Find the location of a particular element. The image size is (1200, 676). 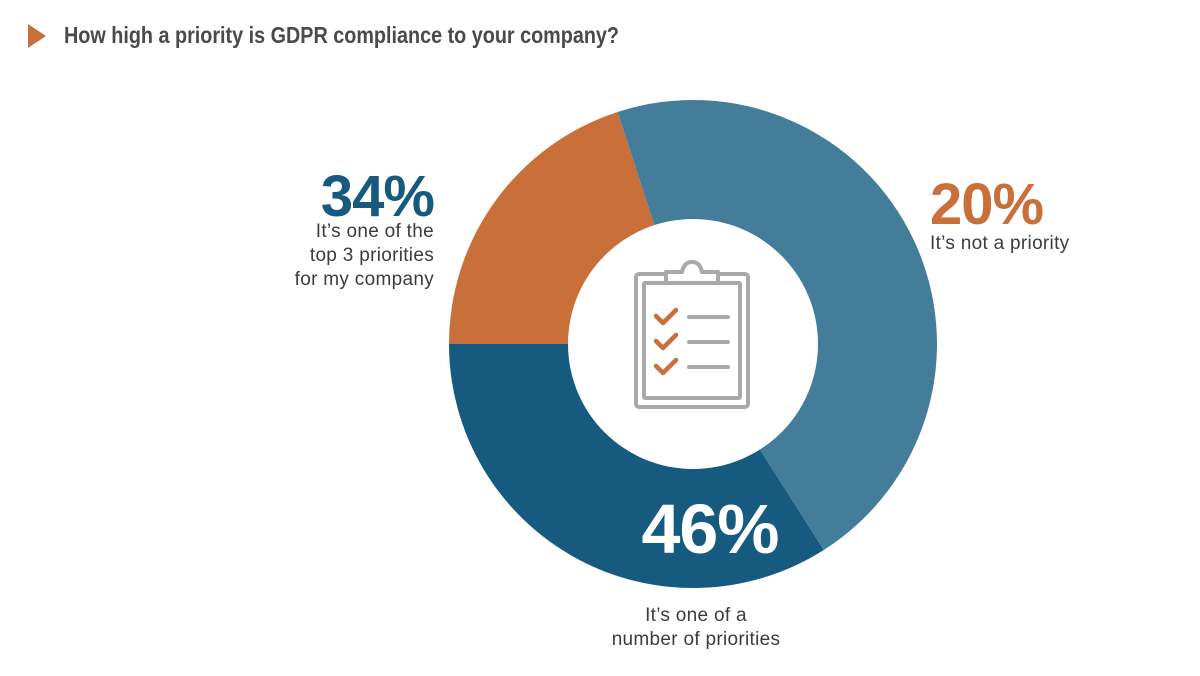

desc-line: It’s not a priority is located at coordinates (1000, 243).